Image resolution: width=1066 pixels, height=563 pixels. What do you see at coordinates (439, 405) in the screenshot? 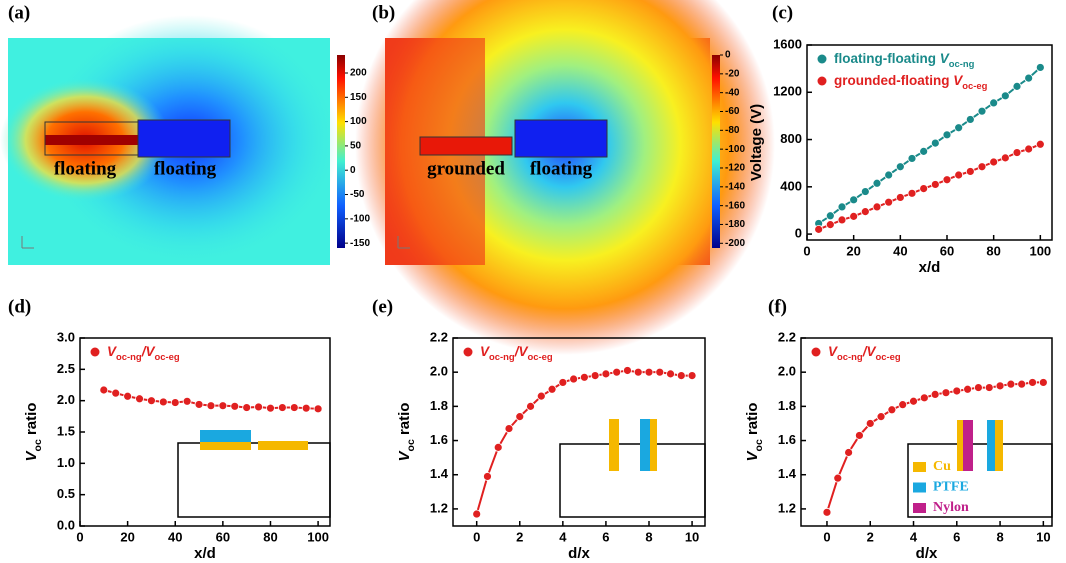
I see `y-tick-label: 1.8` at bounding box center [439, 405].